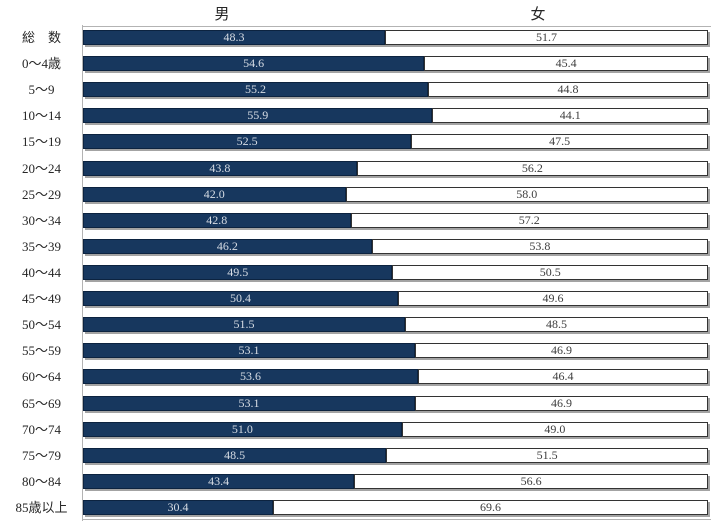 The height and width of the screenshot is (526, 716). I want to click on category-label: 70〜74, so click(41, 429).